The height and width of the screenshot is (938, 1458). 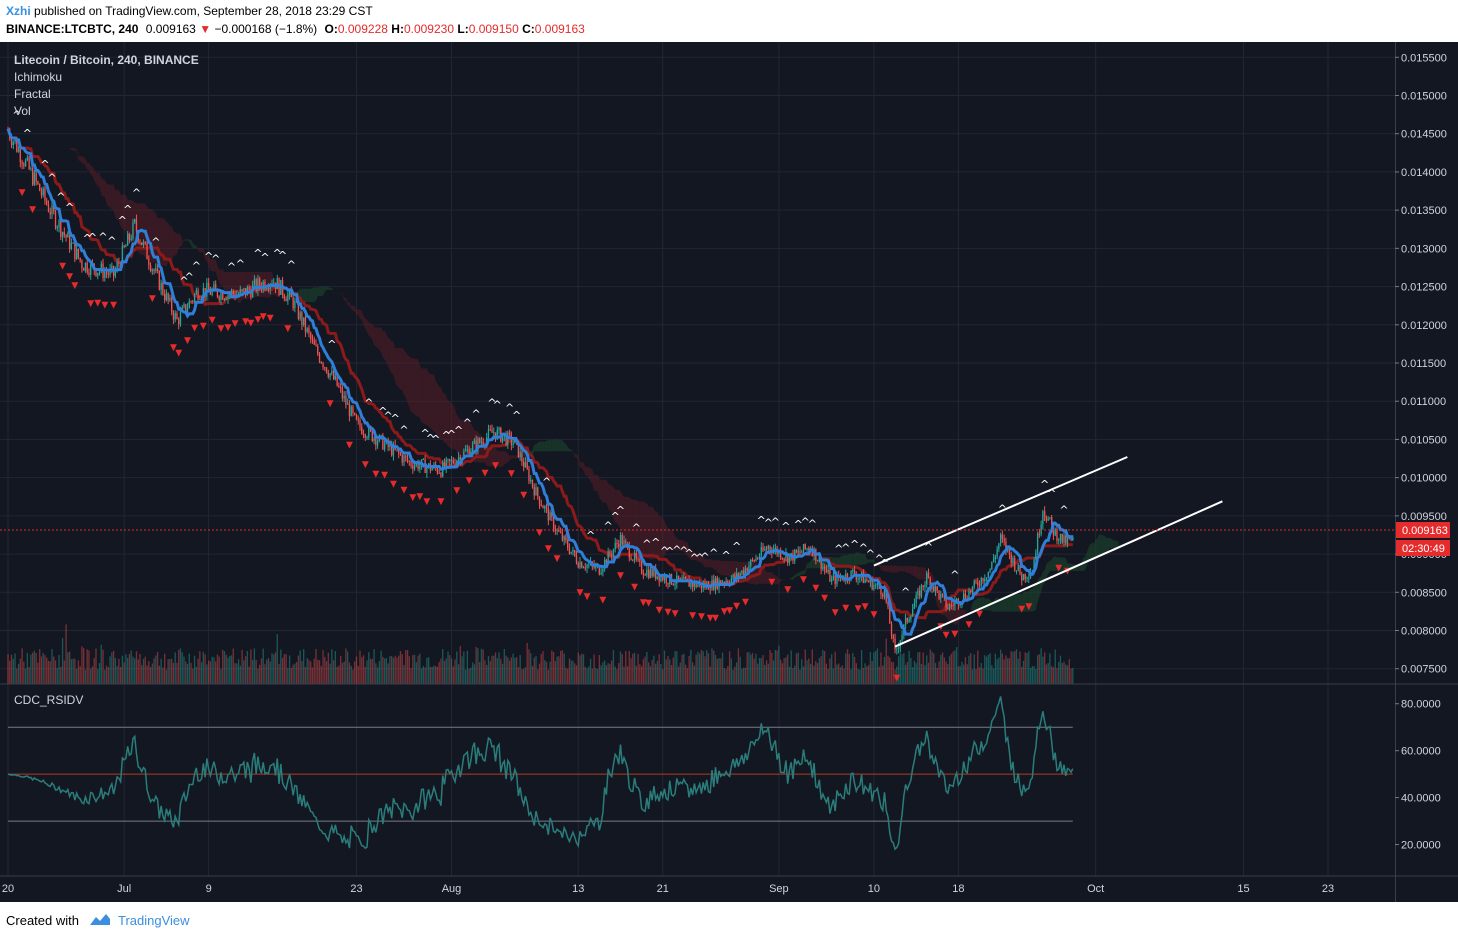 What do you see at coordinates (540, 773) in the screenshot?
I see `rsi-panel` at bounding box center [540, 773].